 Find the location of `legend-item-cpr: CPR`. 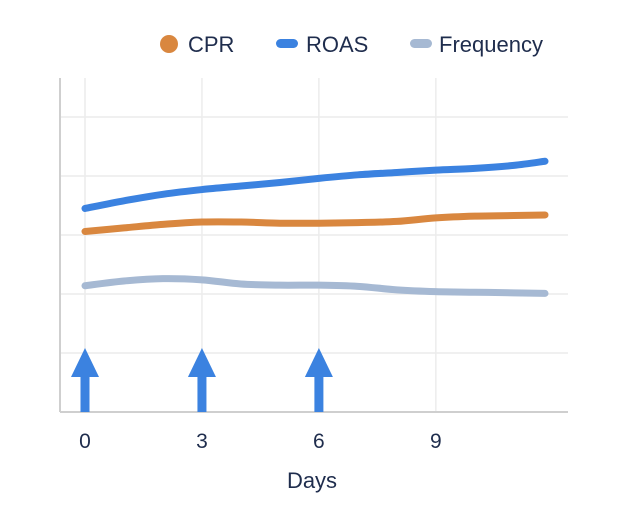

legend-item-cpr: CPR is located at coordinates (197, 44).